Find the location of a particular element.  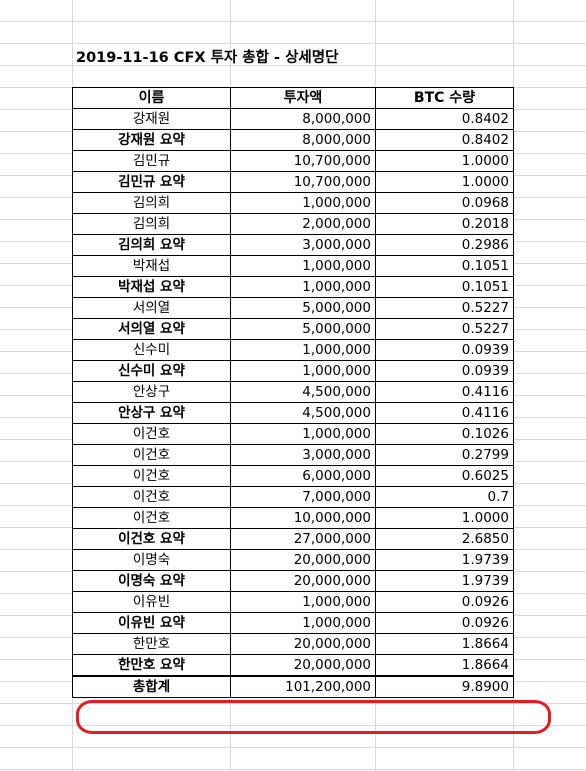

name-cell: 신수미 요약 is located at coordinates (151, 371).